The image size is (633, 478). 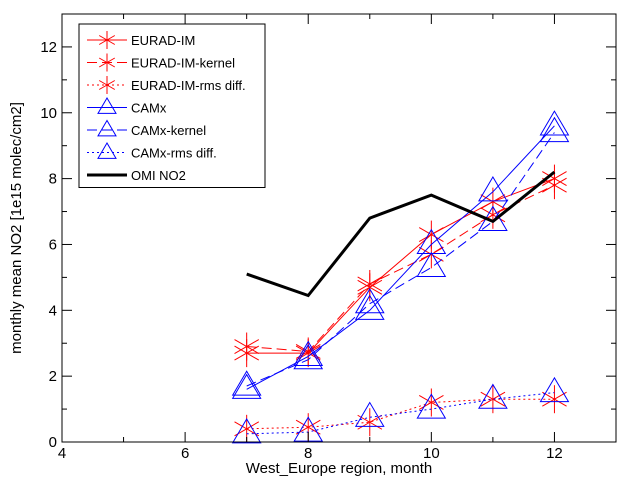 What do you see at coordinates (149, 108) in the screenshot?
I see `legend-label: CAMx` at bounding box center [149, 108].